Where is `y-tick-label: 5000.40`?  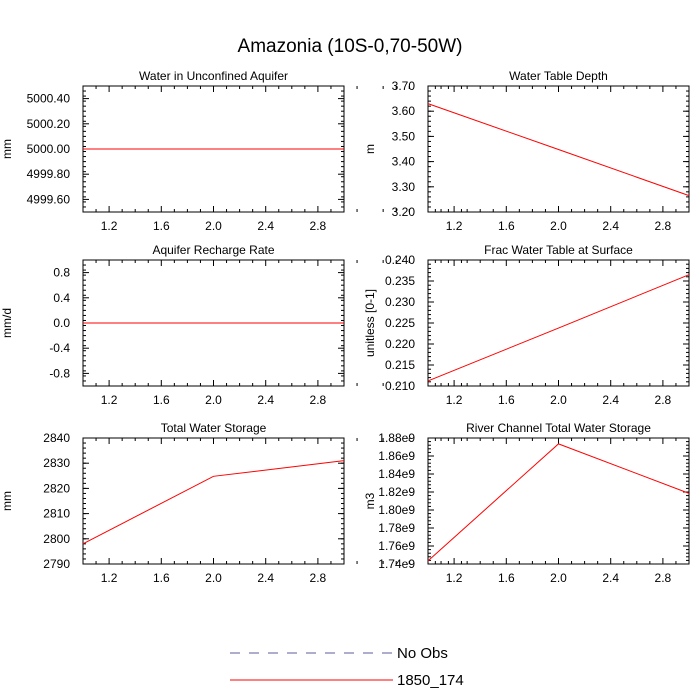
y-tick-label: 5000.40 is located at coordinates (49, 99).